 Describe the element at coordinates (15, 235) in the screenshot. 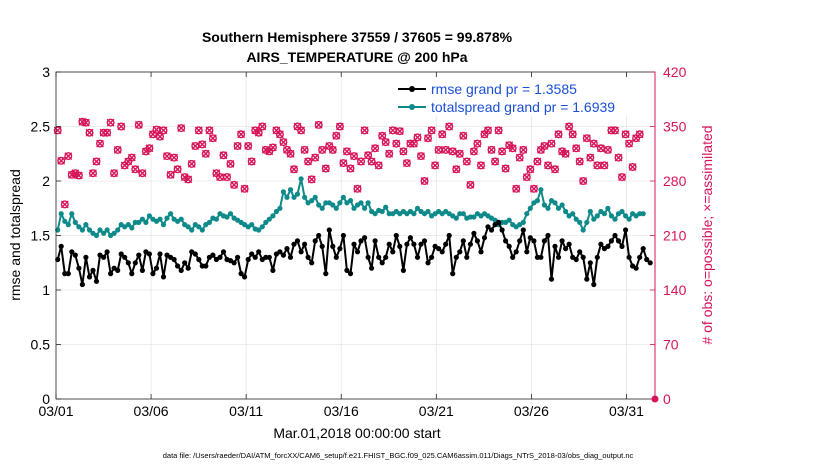

I see `y-axis-label: rmse and totalspread` at that location.